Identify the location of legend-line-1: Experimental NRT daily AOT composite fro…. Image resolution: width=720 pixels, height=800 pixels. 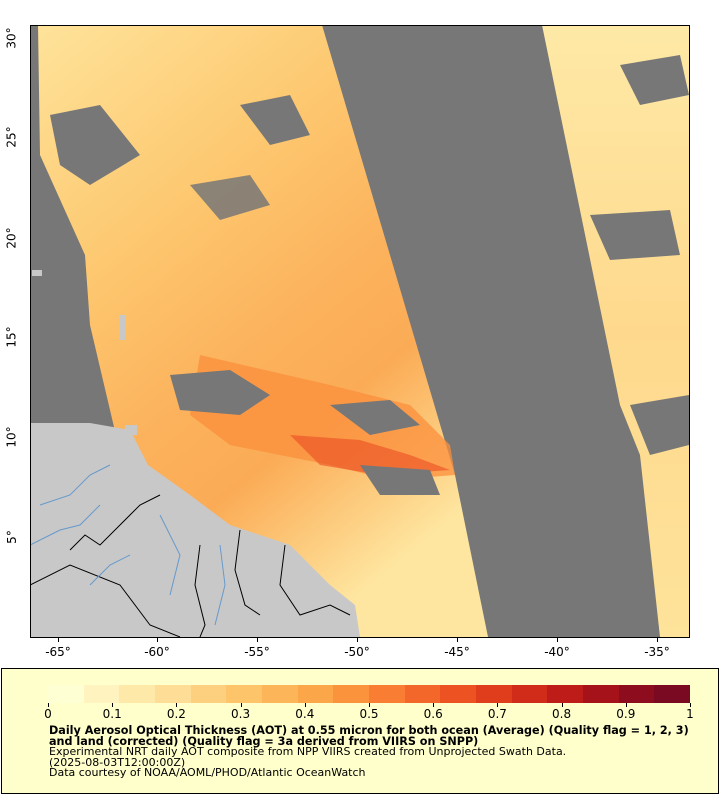
(308, 751).